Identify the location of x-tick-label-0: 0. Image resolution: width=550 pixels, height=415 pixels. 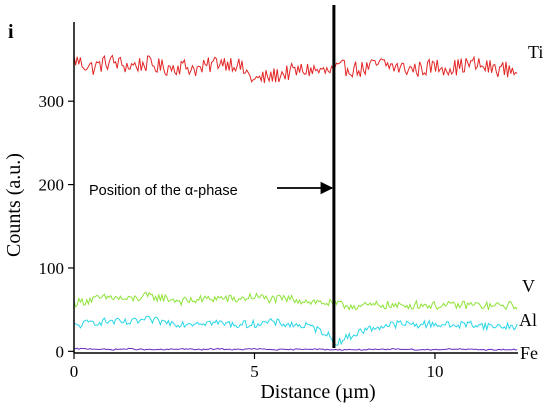
(74, 371).